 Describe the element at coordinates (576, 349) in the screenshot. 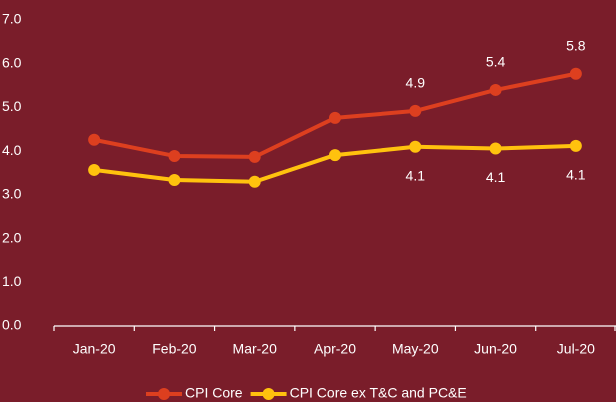

I see `x-tick-label: Jul-20` at that location.